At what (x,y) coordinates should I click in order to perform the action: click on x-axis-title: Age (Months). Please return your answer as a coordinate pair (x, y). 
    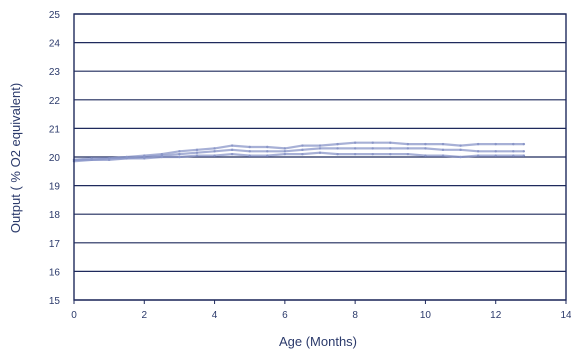
    Looking at the image, I should click on (318, 341).